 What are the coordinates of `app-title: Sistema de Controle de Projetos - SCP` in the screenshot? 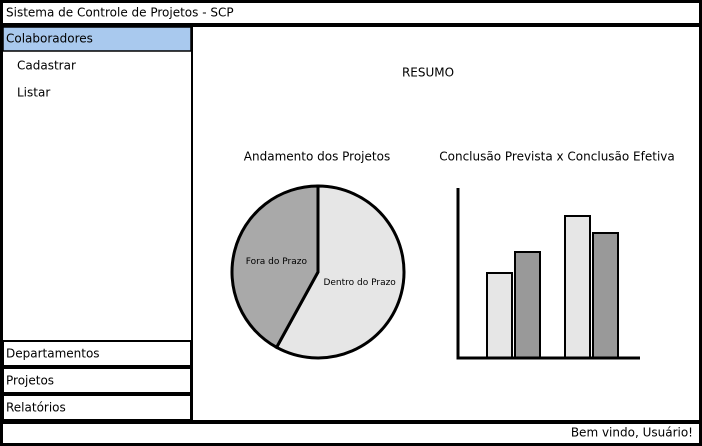 It's located at (120, 13).